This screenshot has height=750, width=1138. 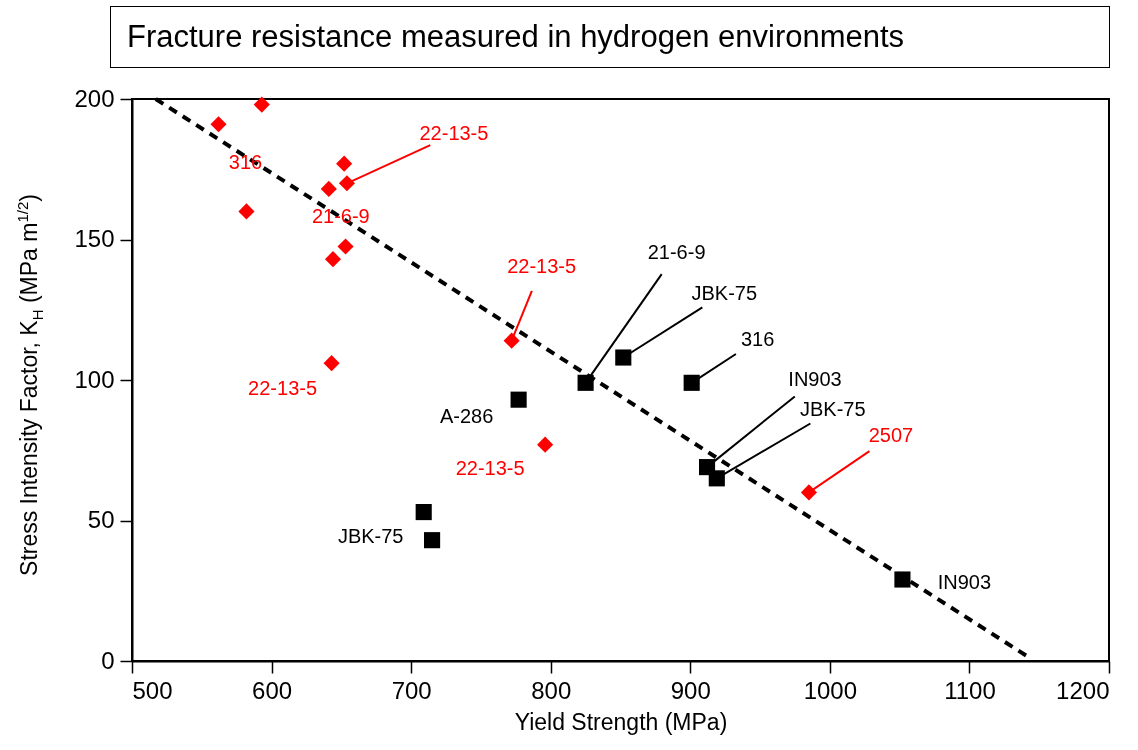 What do you see at coordinates (272, 690) in the screenshot?
I see `x-tick-label: 600` at bounding box center [272, 690].